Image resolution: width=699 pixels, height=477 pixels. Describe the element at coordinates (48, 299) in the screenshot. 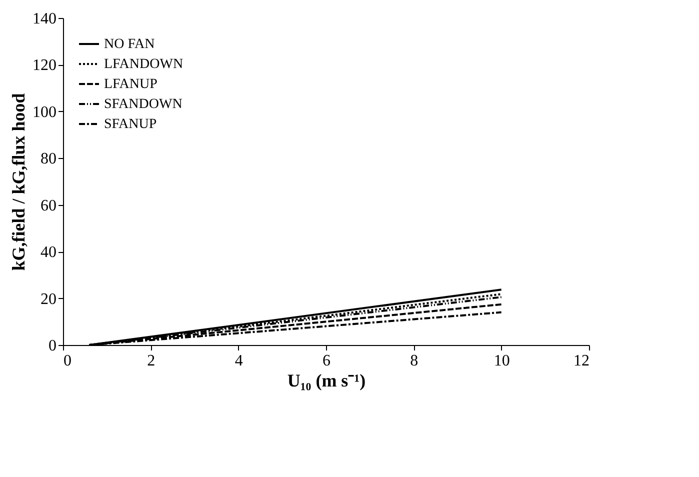

I see `y-tick-label: 20` at that location.